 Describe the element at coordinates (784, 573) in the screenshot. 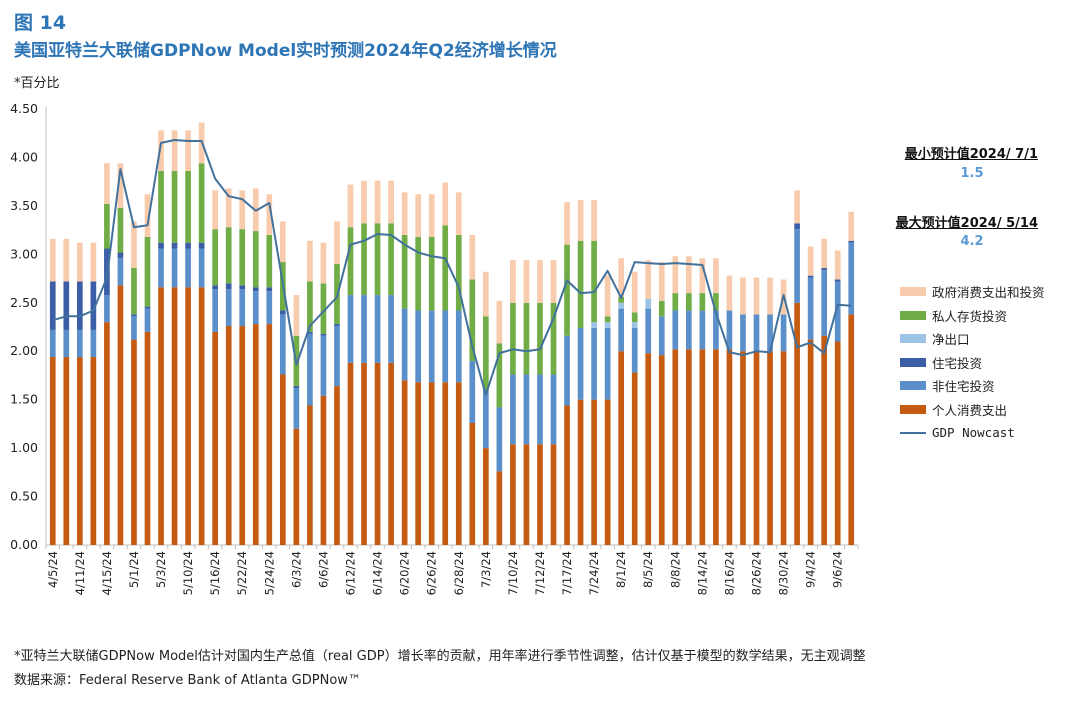

I see `x-tick-label: 8/30/24` at that location.